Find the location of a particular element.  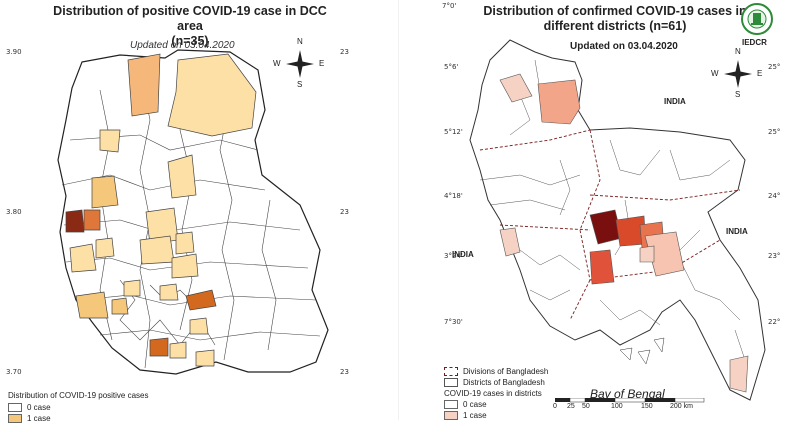

country-label-india-west: INDIA is located at coordinates (463, 254).